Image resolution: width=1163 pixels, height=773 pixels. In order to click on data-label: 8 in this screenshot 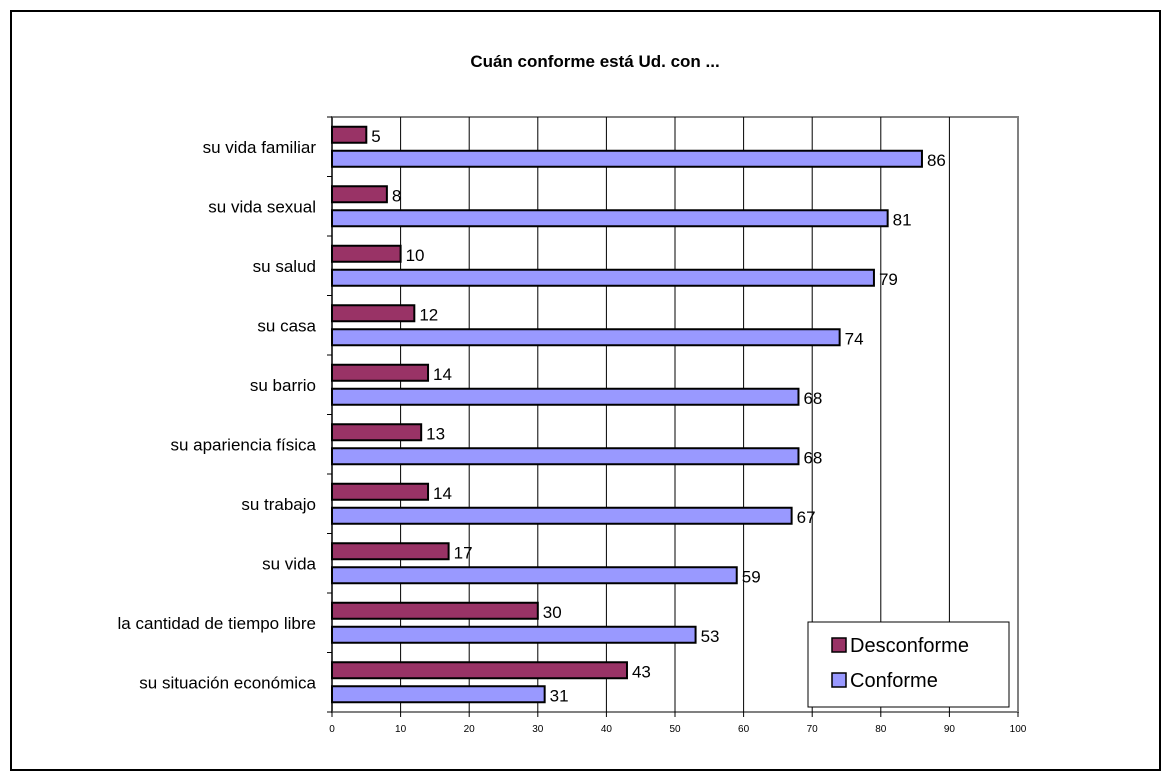, I will do `click(396, 195)`.